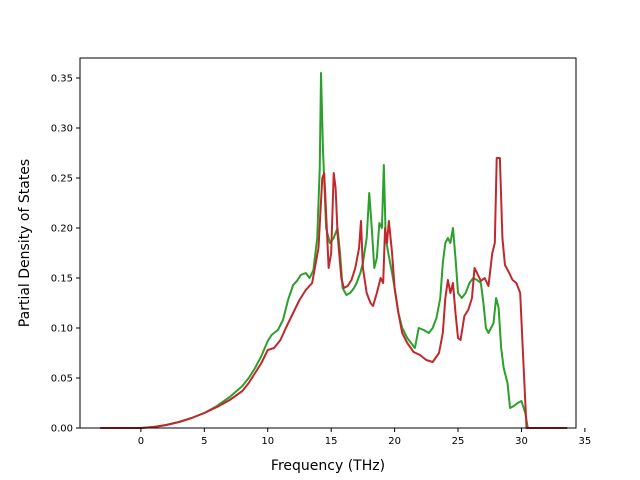 The image size is (640, 480). Describe the element at coordinates (141, 441) in the screenshot. I see `x-tick-label: 0` at that location.